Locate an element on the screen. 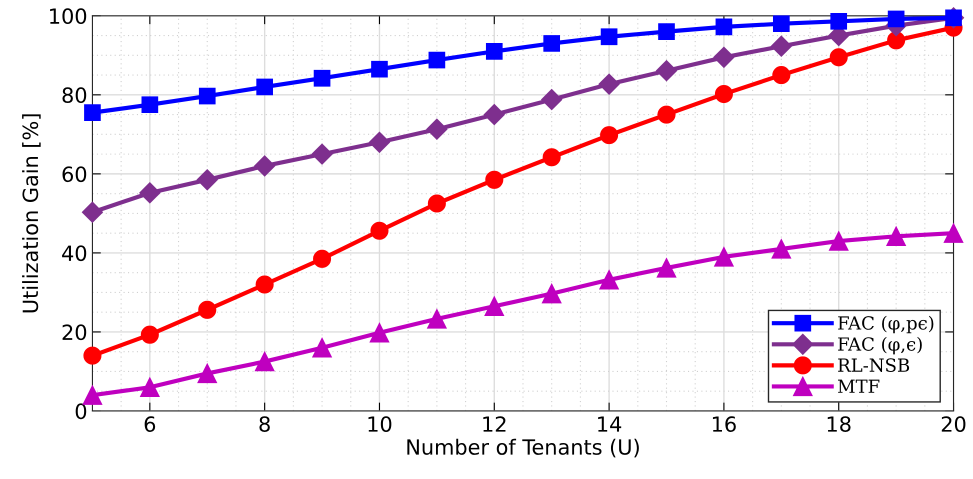 The image size is (973, 479). y-tick-label: 0 is located at coordinates (81, 411).